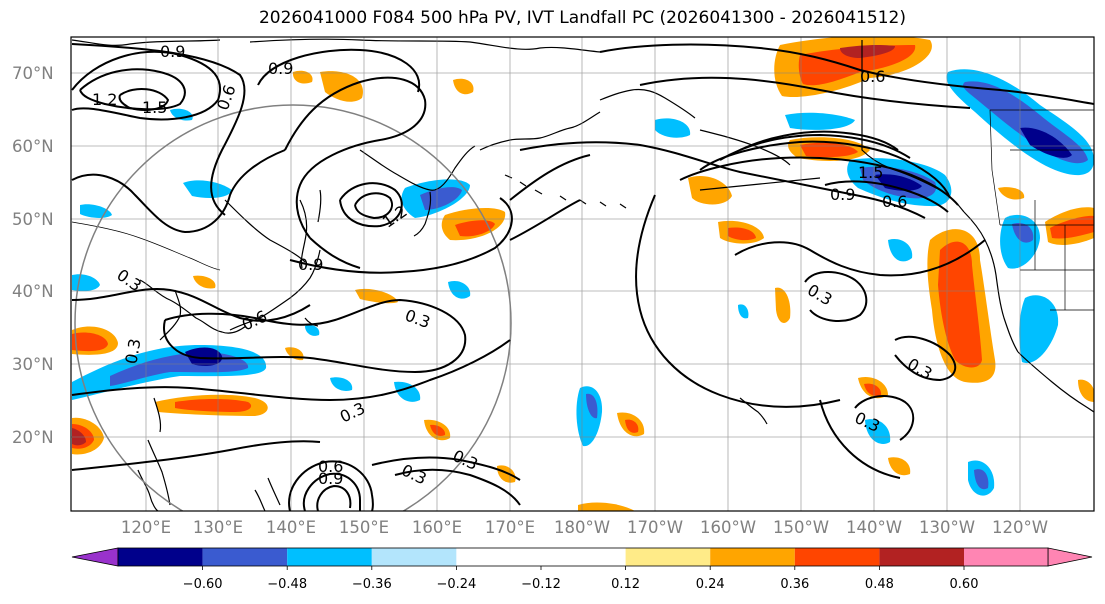 The height and width of the screenshot is (604, 1105). Describe the element at coordinates (203, 584) in the screenshot. I see `colorbar-tick-label: −0.60` at that location.